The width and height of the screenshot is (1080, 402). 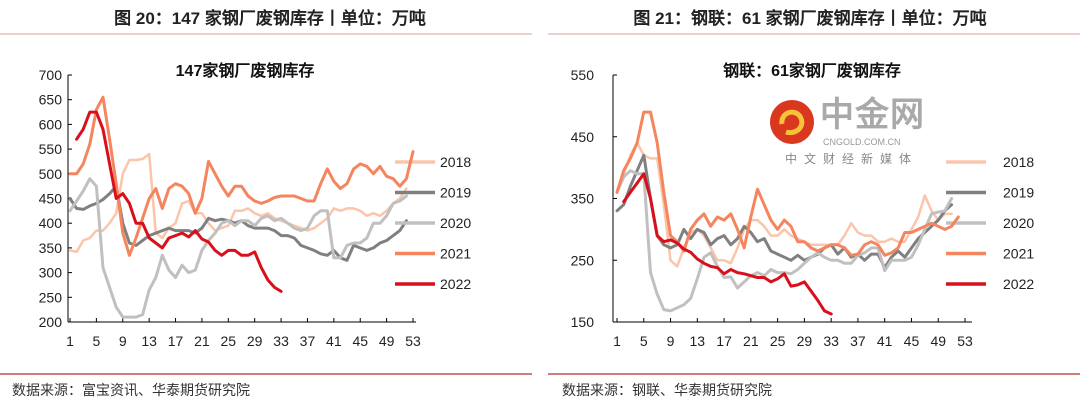 I want to click on y-tick-label: 400, so click(x=51, y=223).